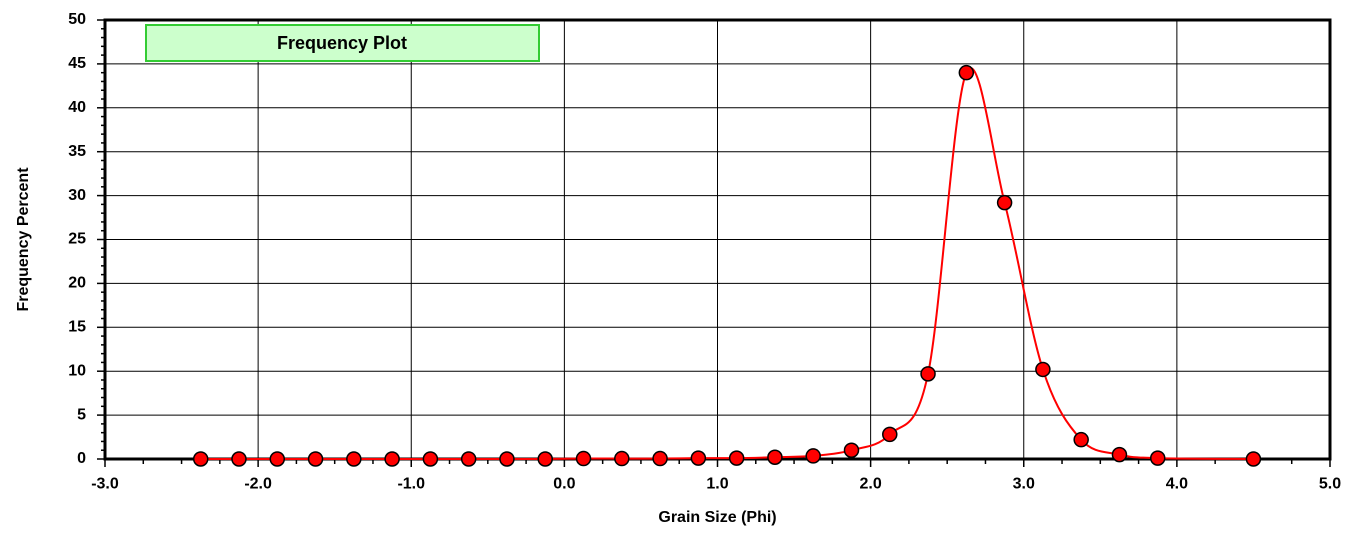 The width and height of the screenshot is (1350, 556). Describe the element at coordinates (1177, 483) in the screenshot. I see `x-tick-label: 4.0` at that location.